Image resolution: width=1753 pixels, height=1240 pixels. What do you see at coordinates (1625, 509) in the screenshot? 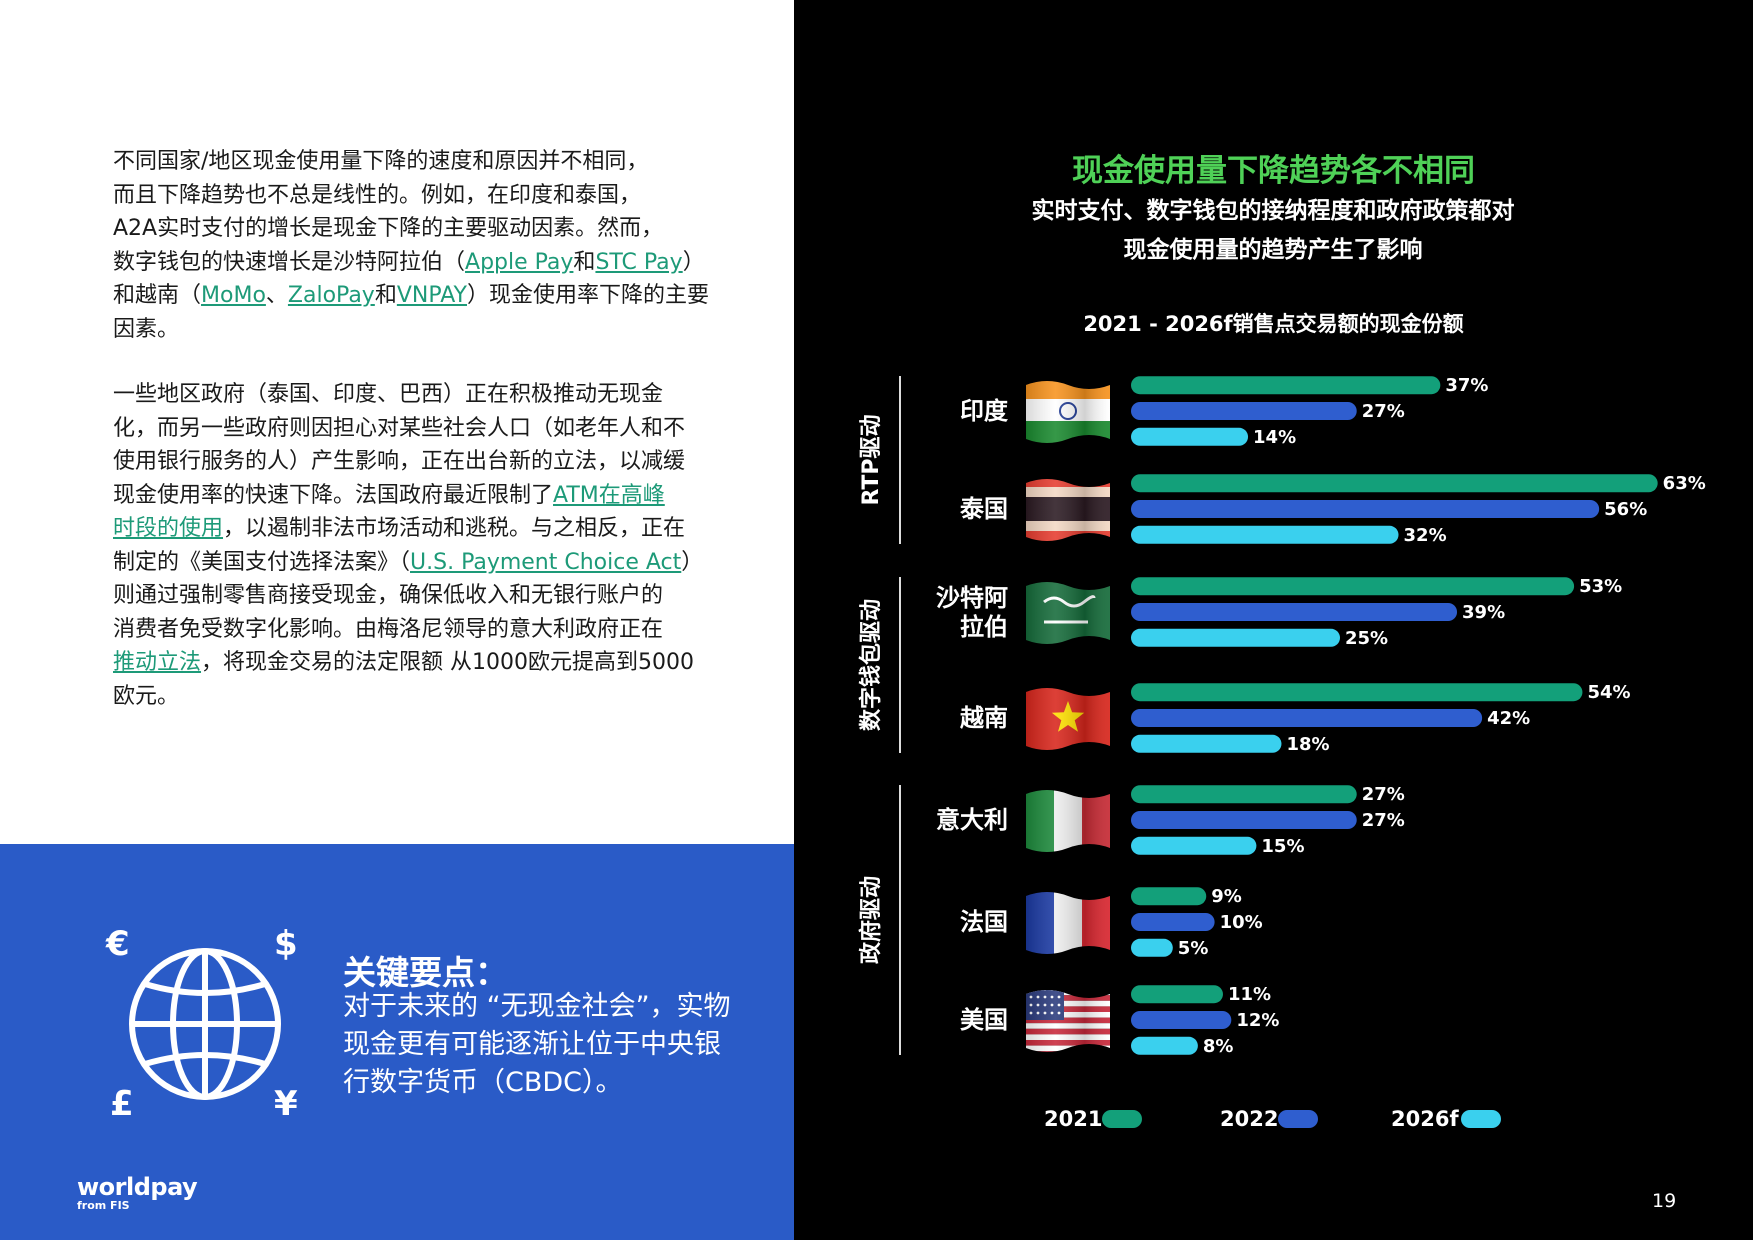
I see `bar-value-label: 56%` at bounding box center [1625, 509].